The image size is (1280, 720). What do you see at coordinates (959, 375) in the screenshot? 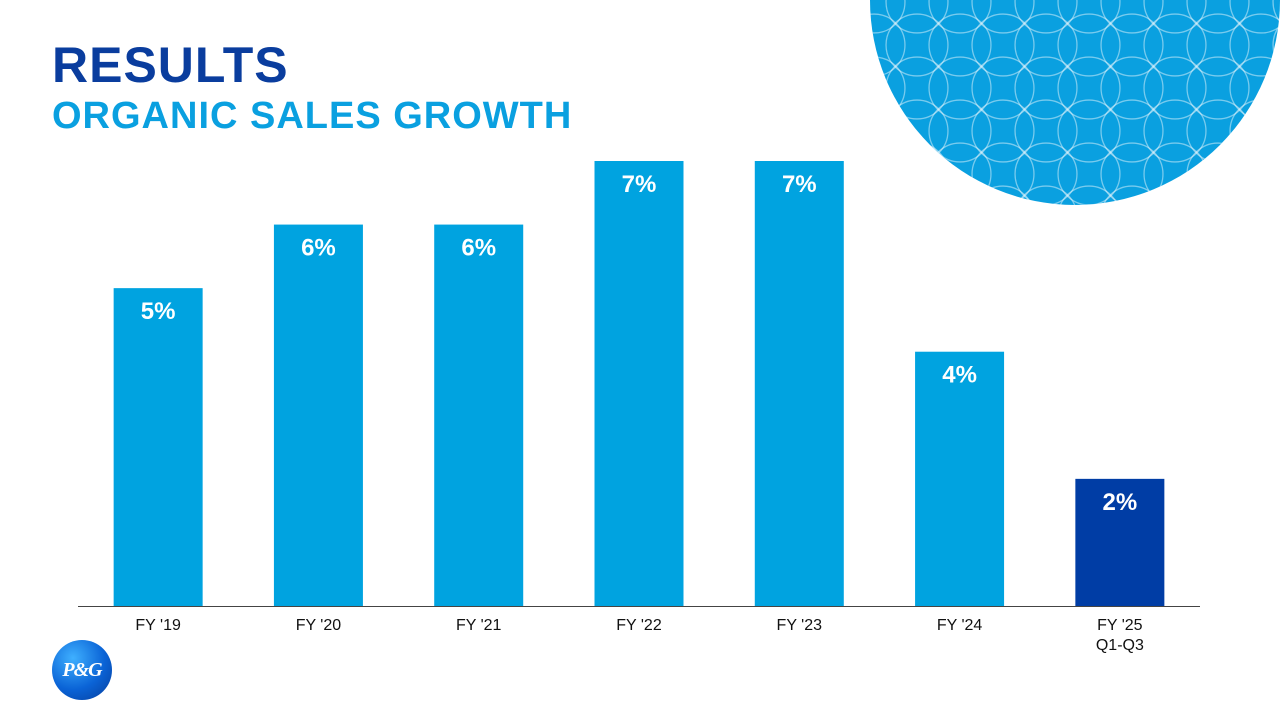
I see `bar-data-label-5: 4%` at bounding box center [959, 375].